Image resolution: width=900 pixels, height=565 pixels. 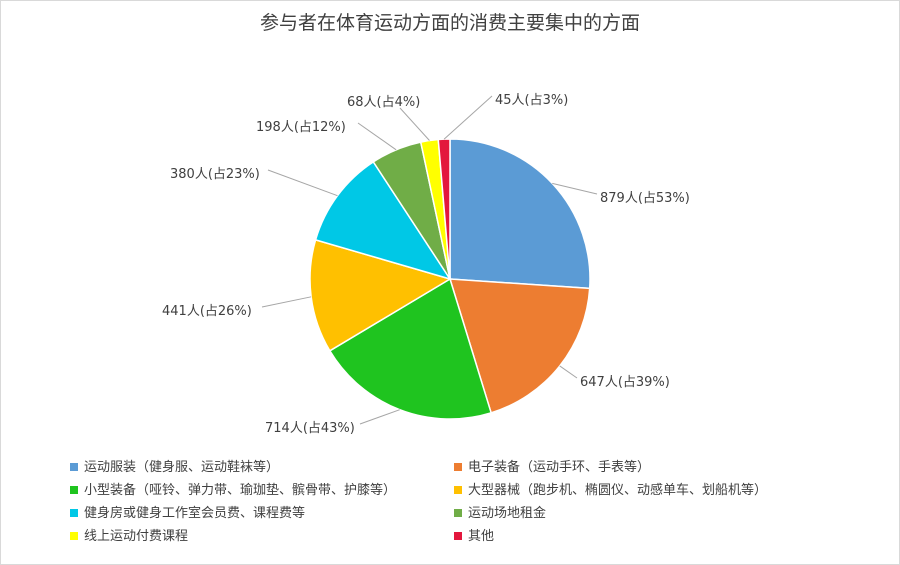 I want to click on legend-item-5: 健身房或健身工作室会员费、课程费等, so click(x=187, y=514).